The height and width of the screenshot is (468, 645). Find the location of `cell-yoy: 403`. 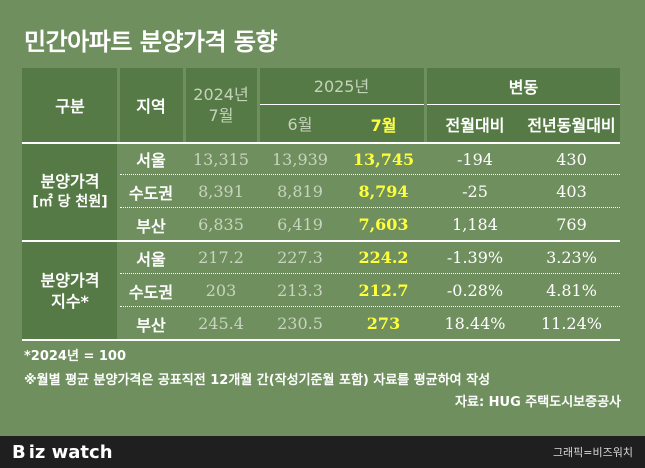

cell-yoy: 403 is located at coordinates (571, 191).